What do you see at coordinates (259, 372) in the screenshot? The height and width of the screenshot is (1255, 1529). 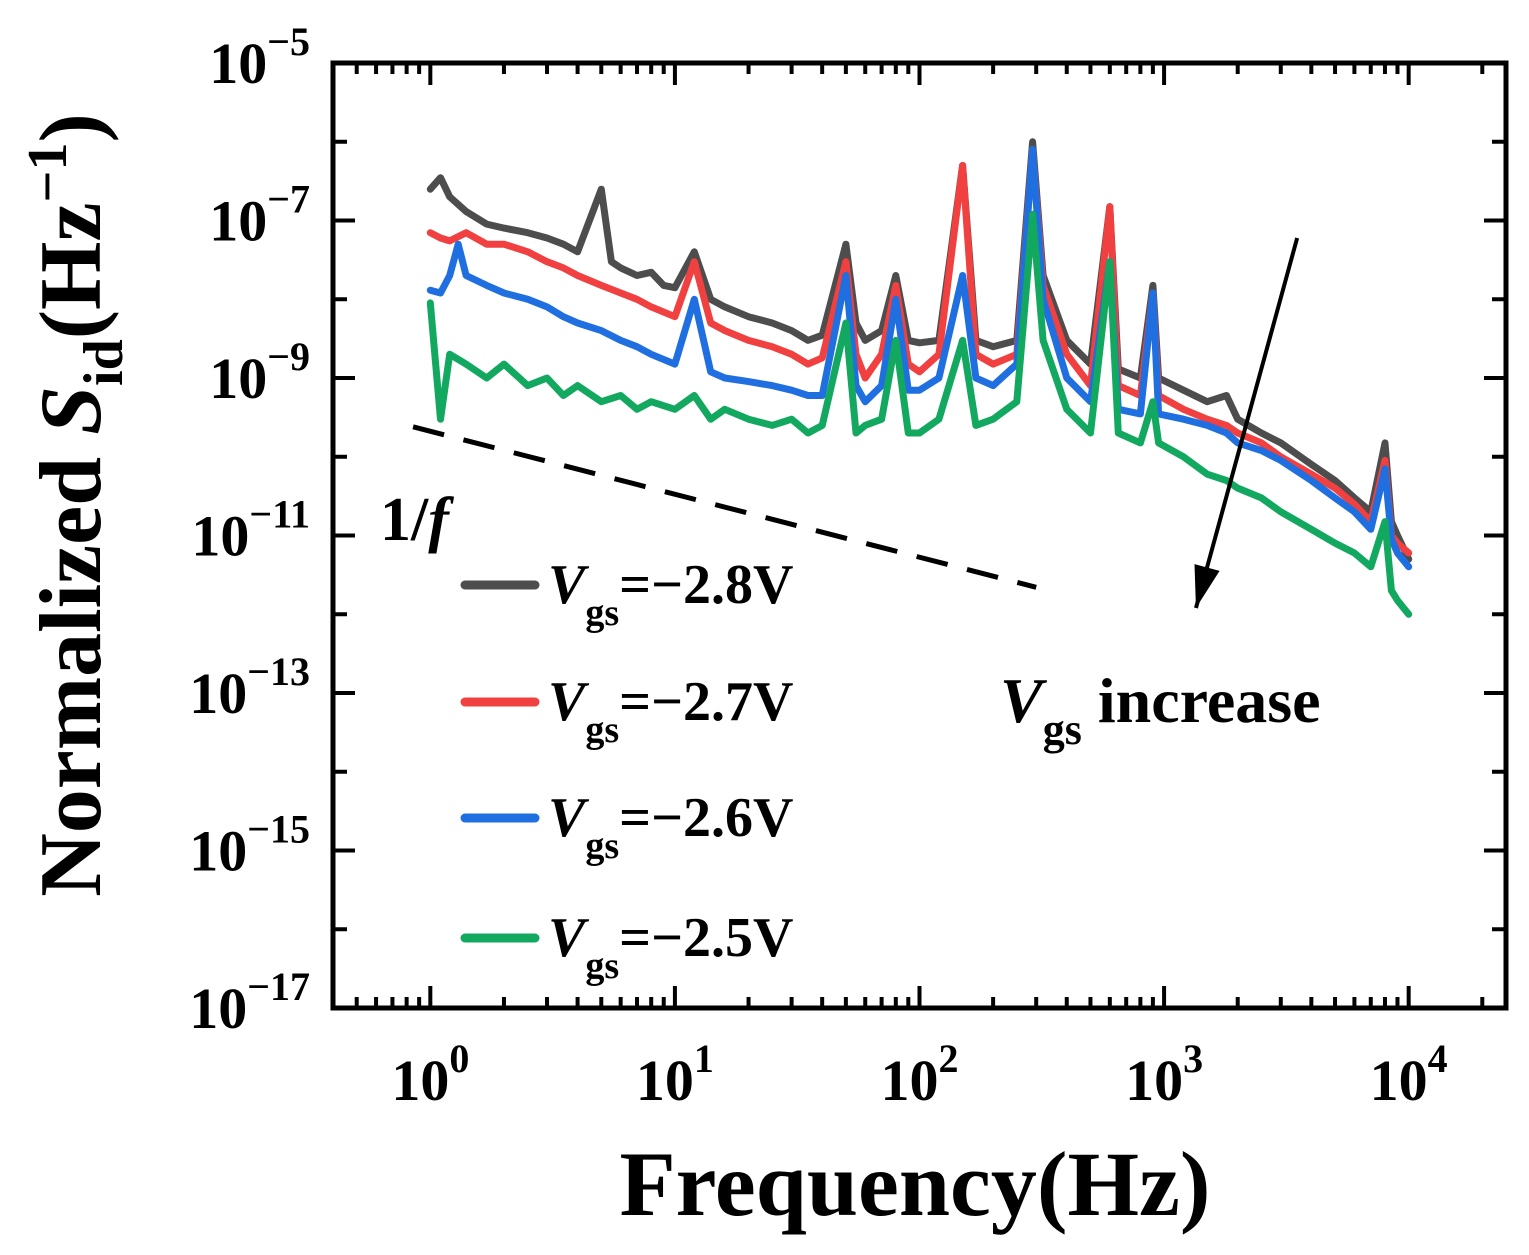 I see `y-tick-label: 10⁻⁹` at bounding box center [259, 372].